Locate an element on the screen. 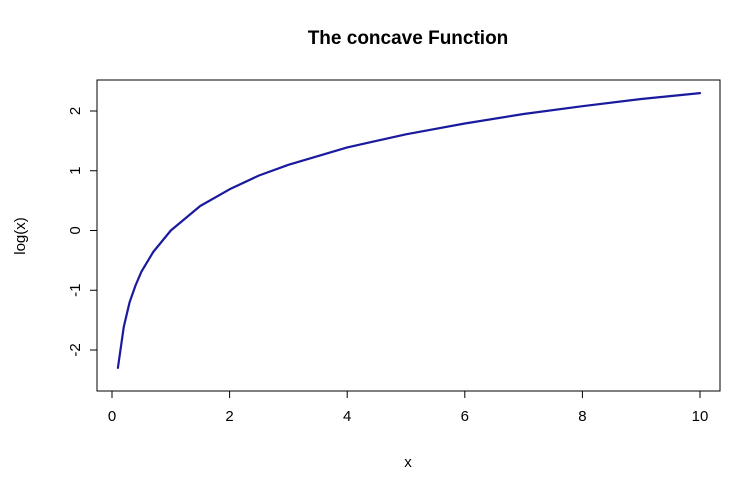 The image size is (746, 482). x-tick-label: 0 is located at coordinates (112, 416).